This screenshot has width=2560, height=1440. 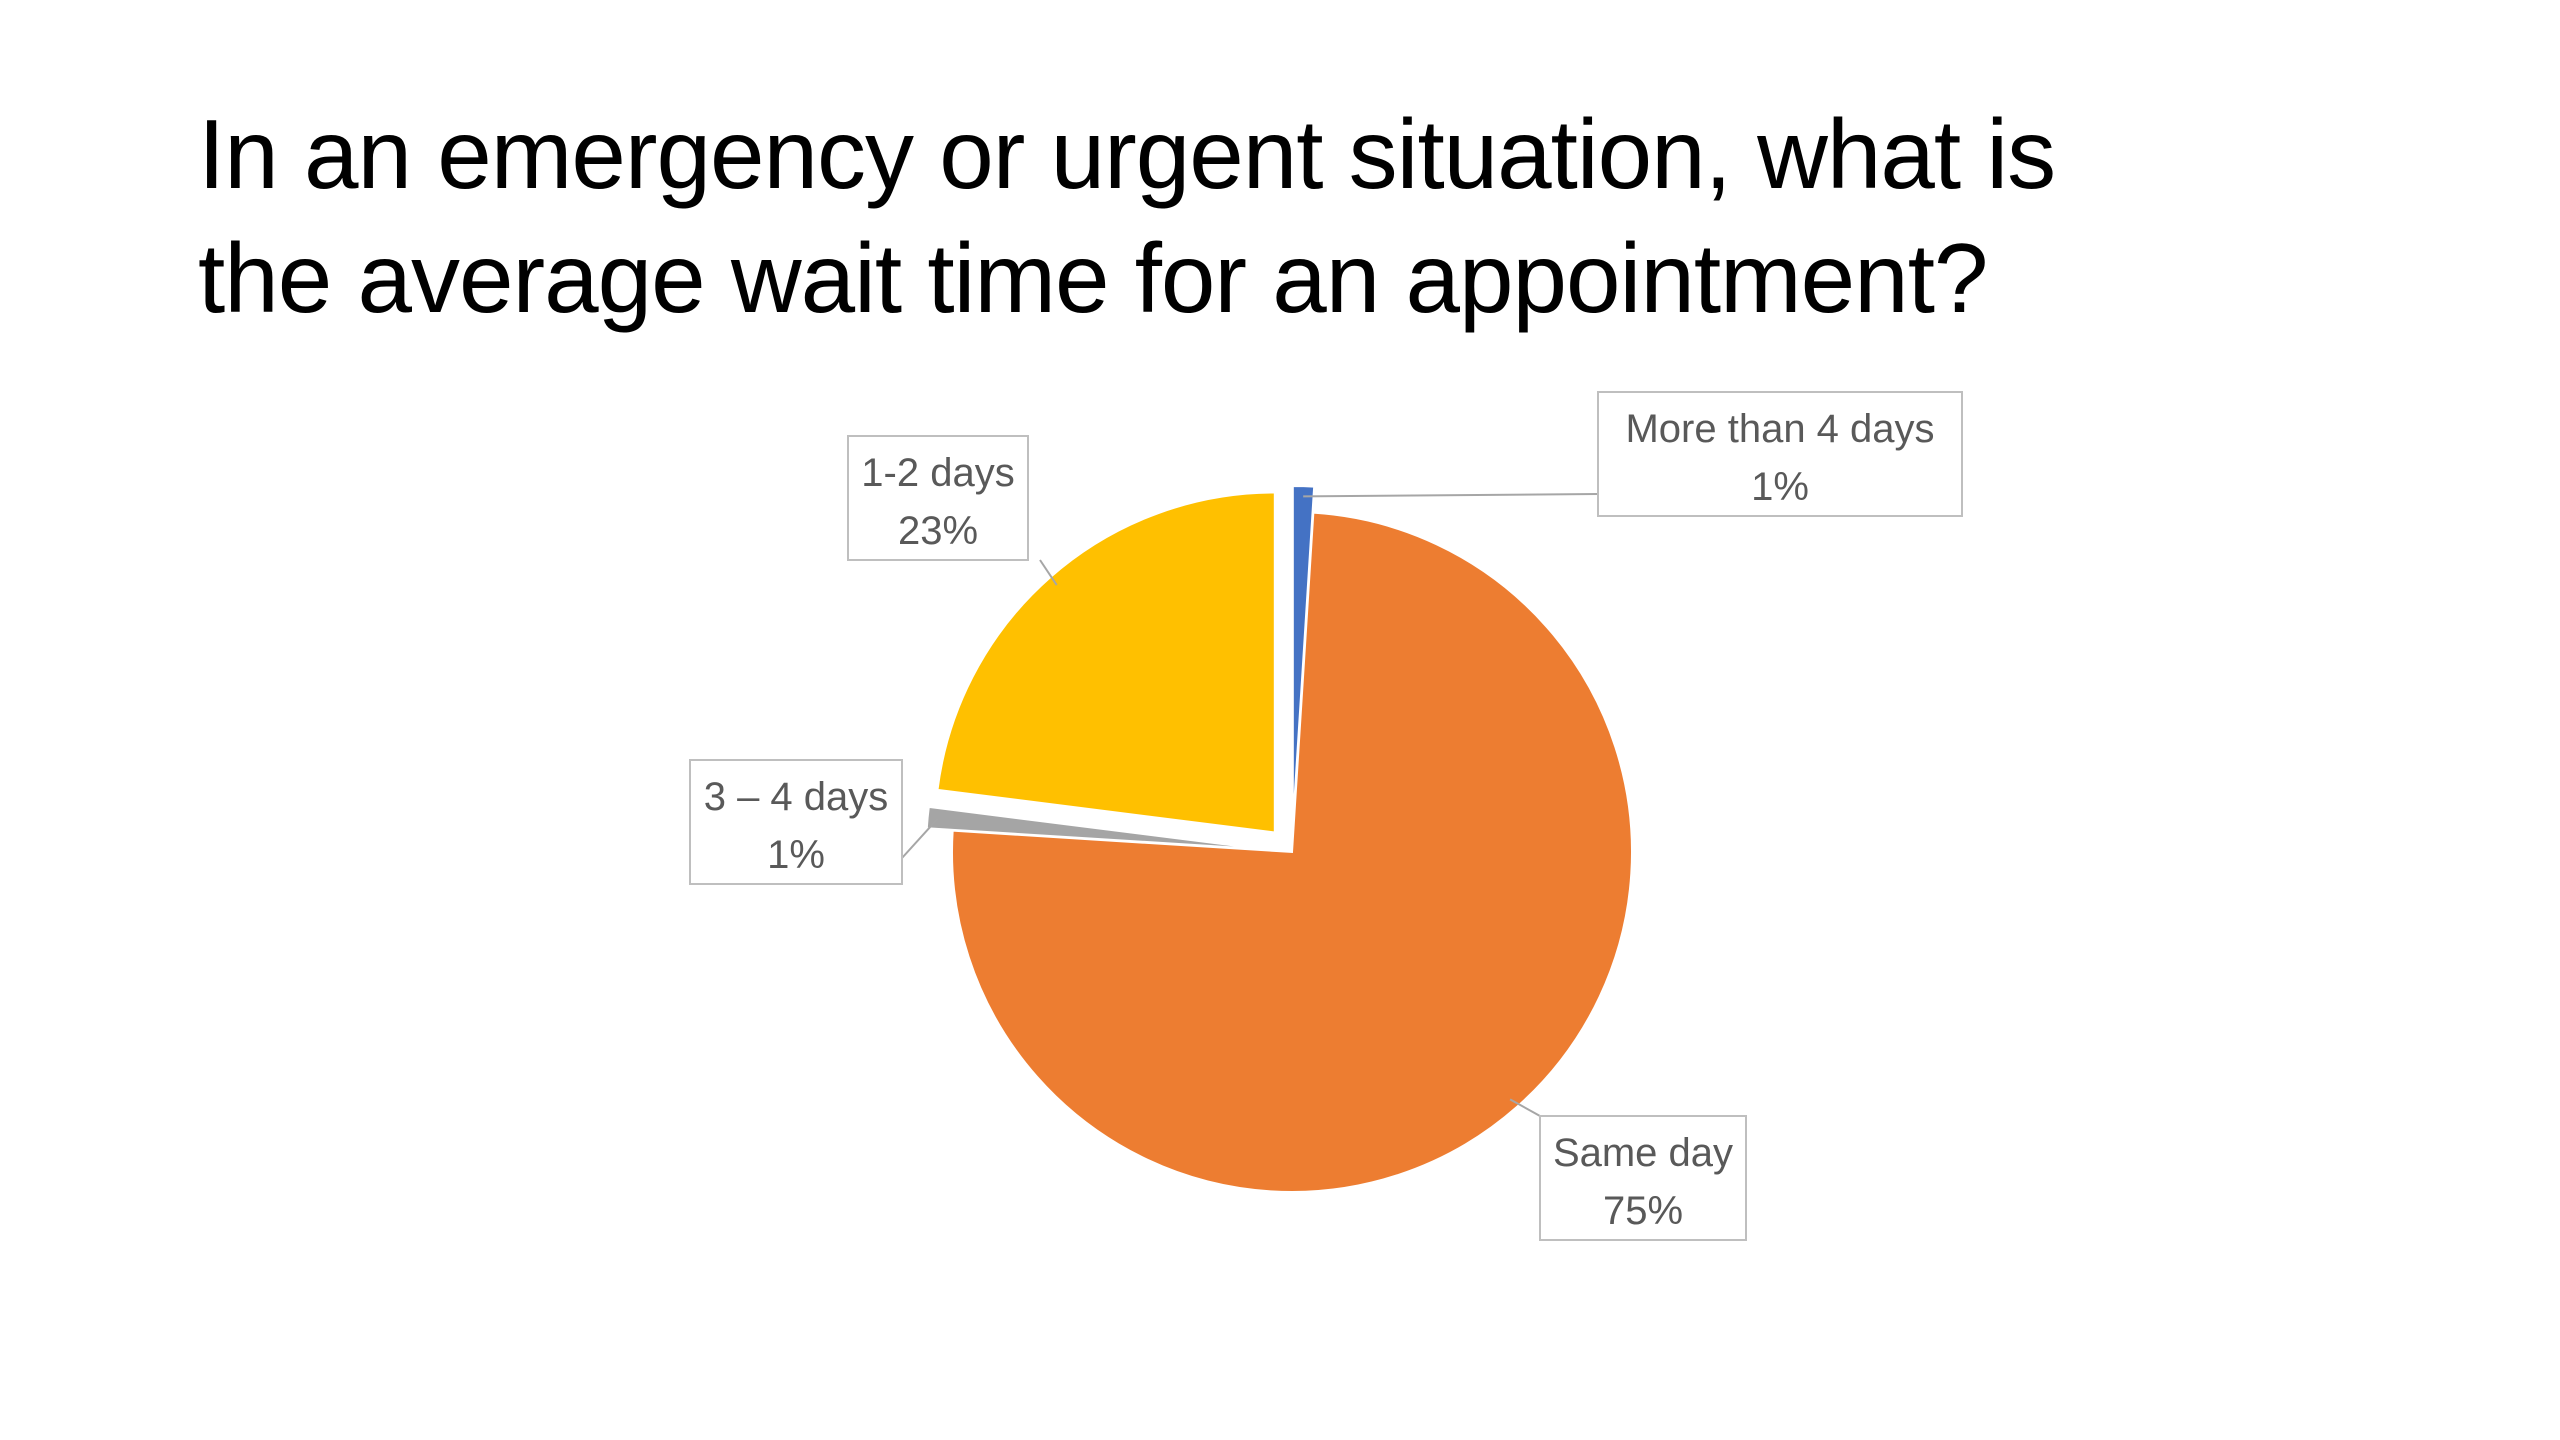 I want to click on data-label-category: More than 4 days, so click(x=1779, y=429).